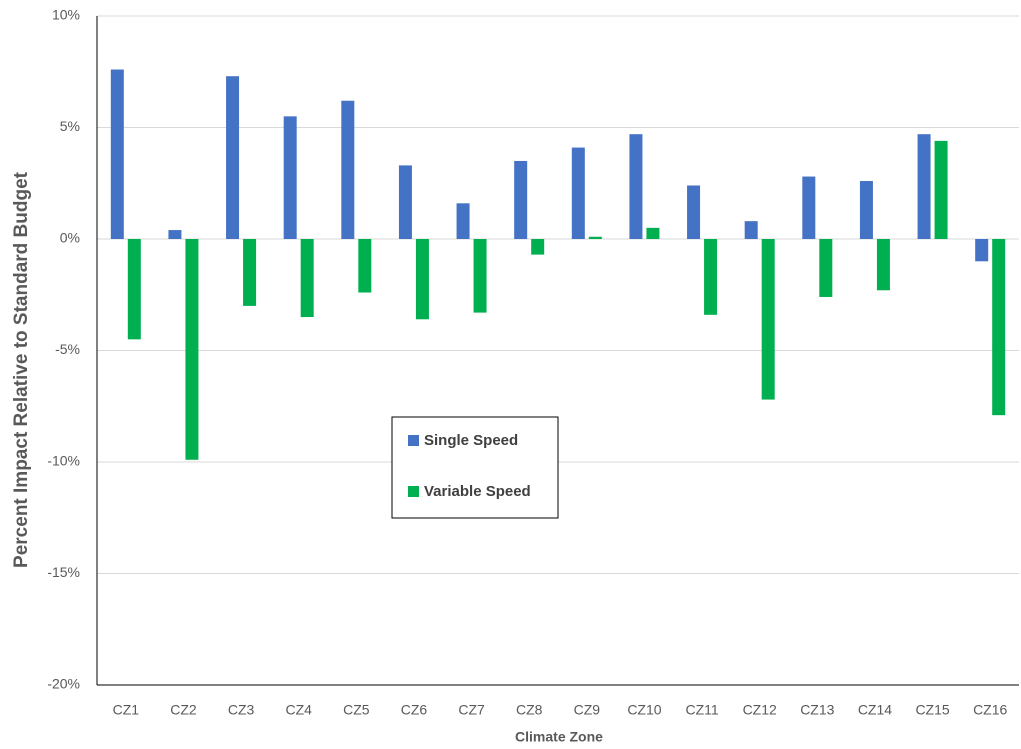 Image resolution: width=1021 pixels, height=749 pixels. What do you see at coordinates (644, 710) in the screenshot?
I see `x-tick-label: CZ10` at bounding box center [644, 710].